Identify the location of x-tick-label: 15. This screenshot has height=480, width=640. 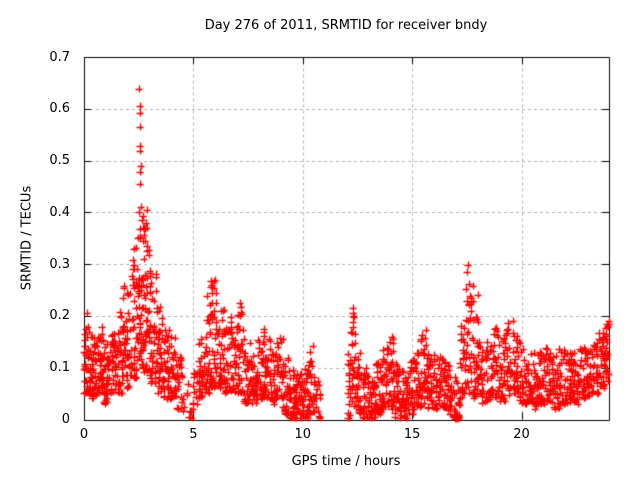
(412, 434).